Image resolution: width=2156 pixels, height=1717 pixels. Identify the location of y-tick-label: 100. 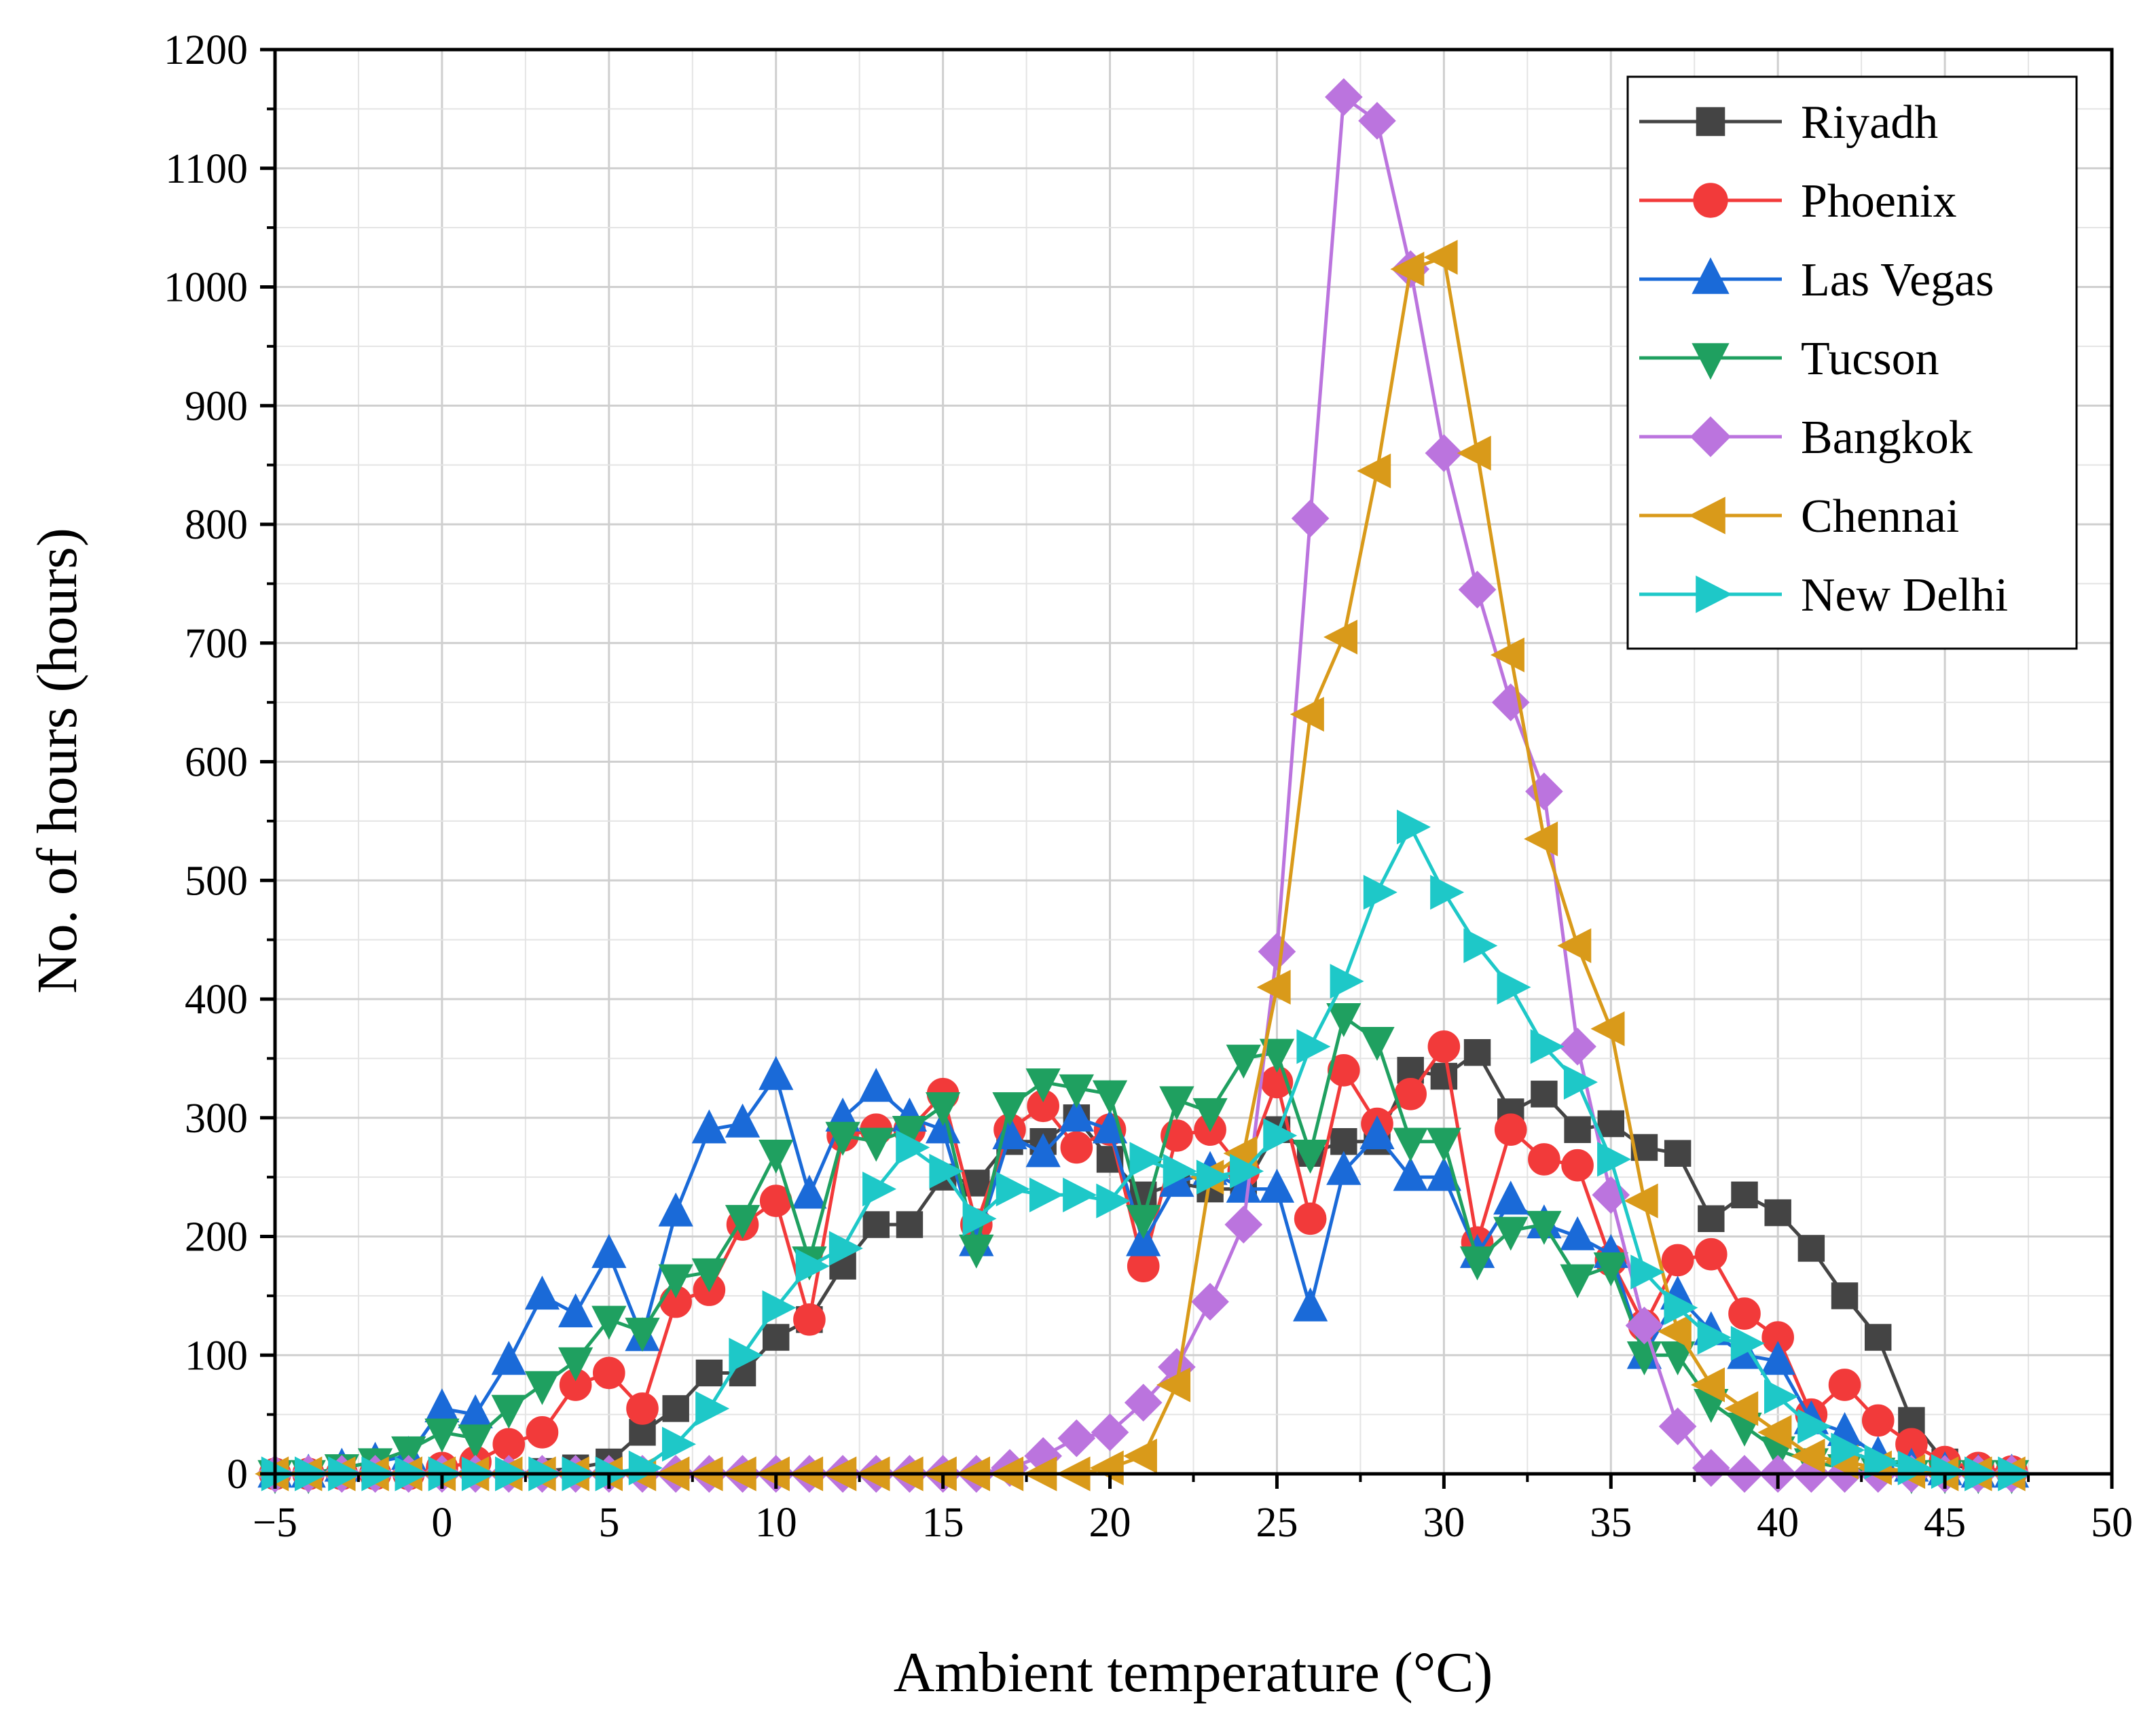
(217, 1356).